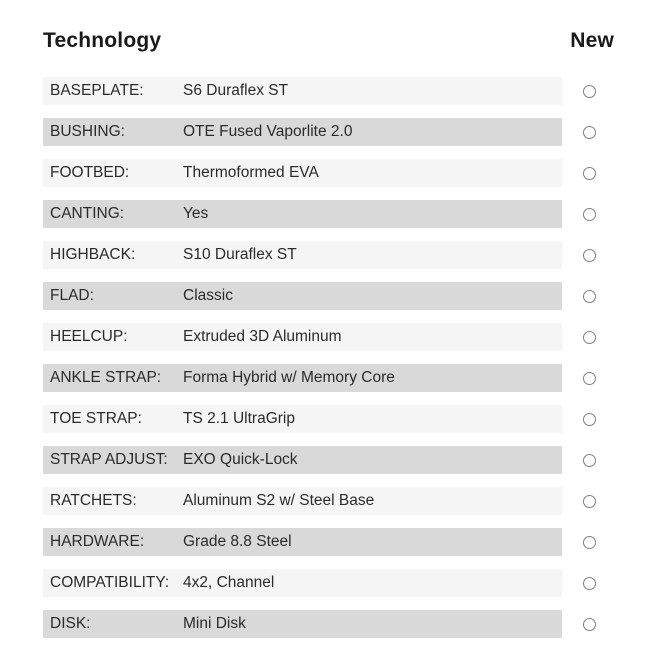 The height and width of the screenshot is (650, 650). Describe the element at coordinates (97, 90) in the screenshot. I see `row-label: BASEPLATE:` at that location.